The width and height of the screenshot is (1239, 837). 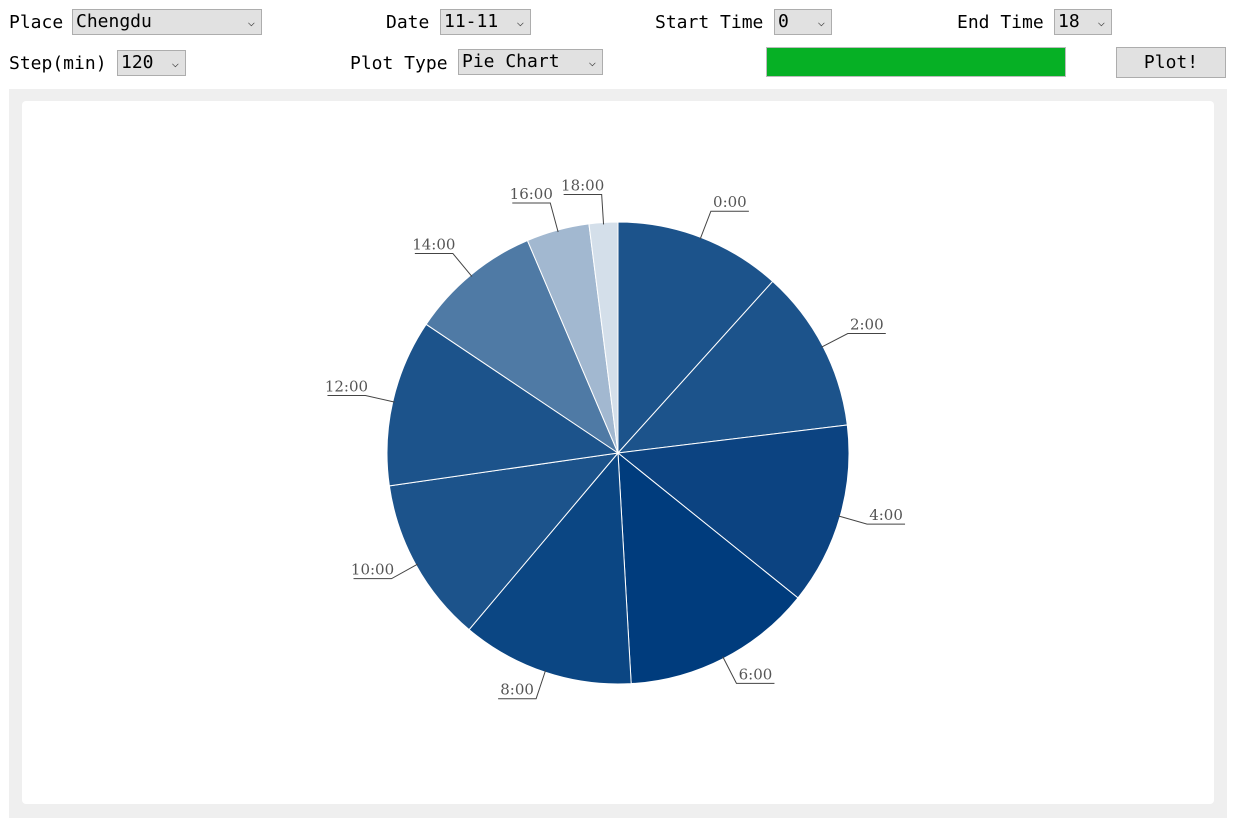 I want to click on end-time-value: 18, so click(x=1069, y=21).